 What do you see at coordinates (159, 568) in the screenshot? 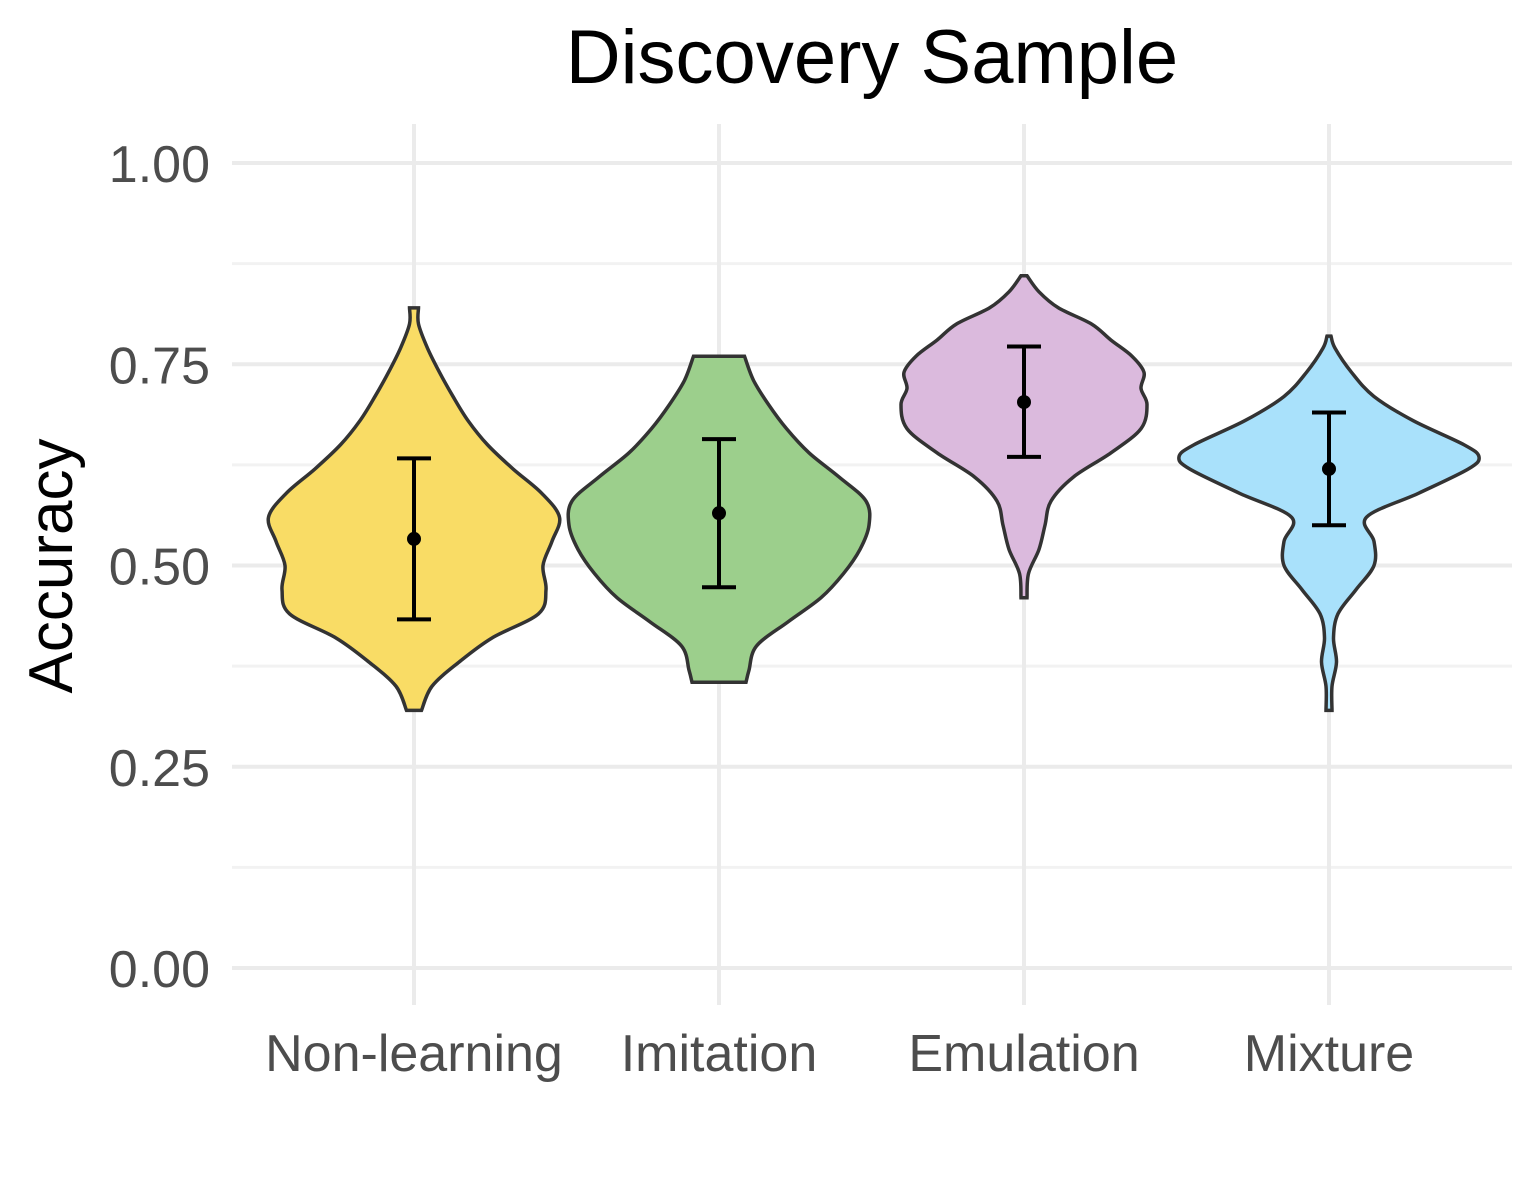
I see `y-tick-label: 0.50` at bounding box center [159, 568].